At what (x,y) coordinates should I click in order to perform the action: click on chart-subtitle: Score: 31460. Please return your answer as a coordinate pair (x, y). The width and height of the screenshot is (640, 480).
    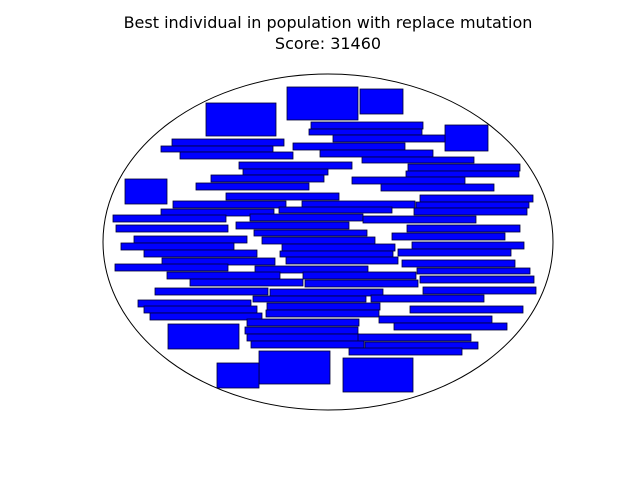
    Looking at the image, I should click on (328, 43).